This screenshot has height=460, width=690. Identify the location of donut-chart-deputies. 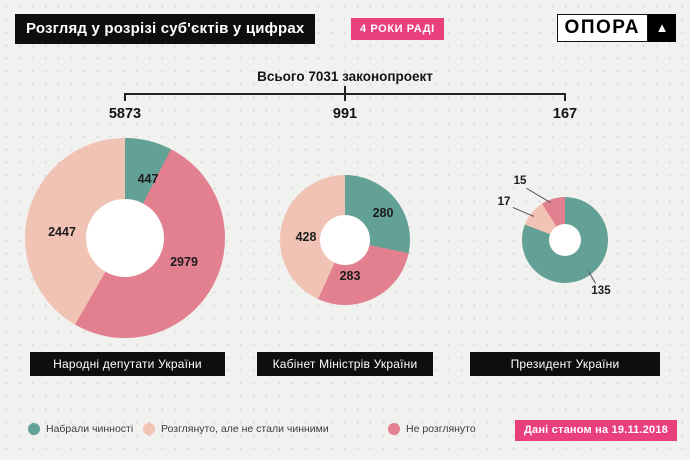
(125, 238).